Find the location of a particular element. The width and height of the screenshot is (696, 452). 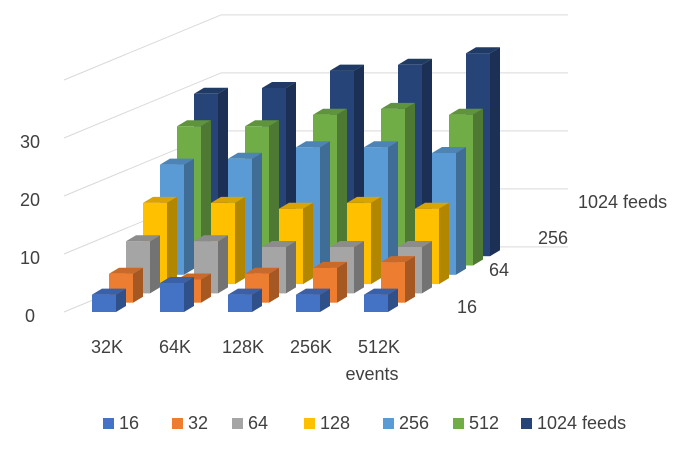

y-tick-label: 0 is located at coordinates (30, 316).